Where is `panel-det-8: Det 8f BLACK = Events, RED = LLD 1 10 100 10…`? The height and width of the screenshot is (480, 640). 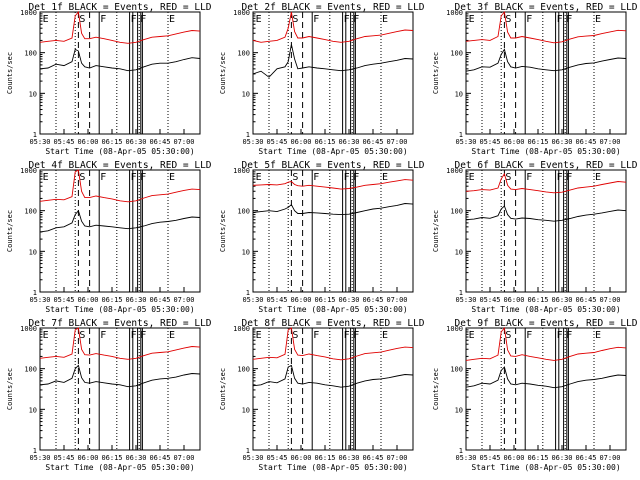
panel-det-8: Det 8f BLACK = Events, RED = LLD 1 10 100 10… is located at coordinates (322, 395).